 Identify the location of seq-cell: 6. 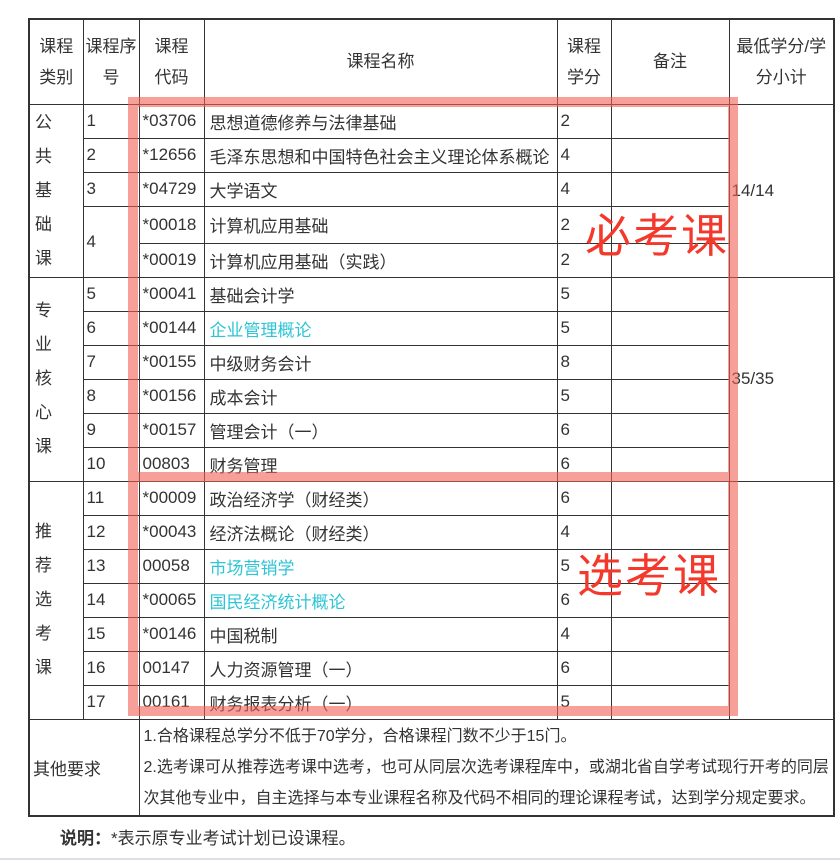
(111, 328).